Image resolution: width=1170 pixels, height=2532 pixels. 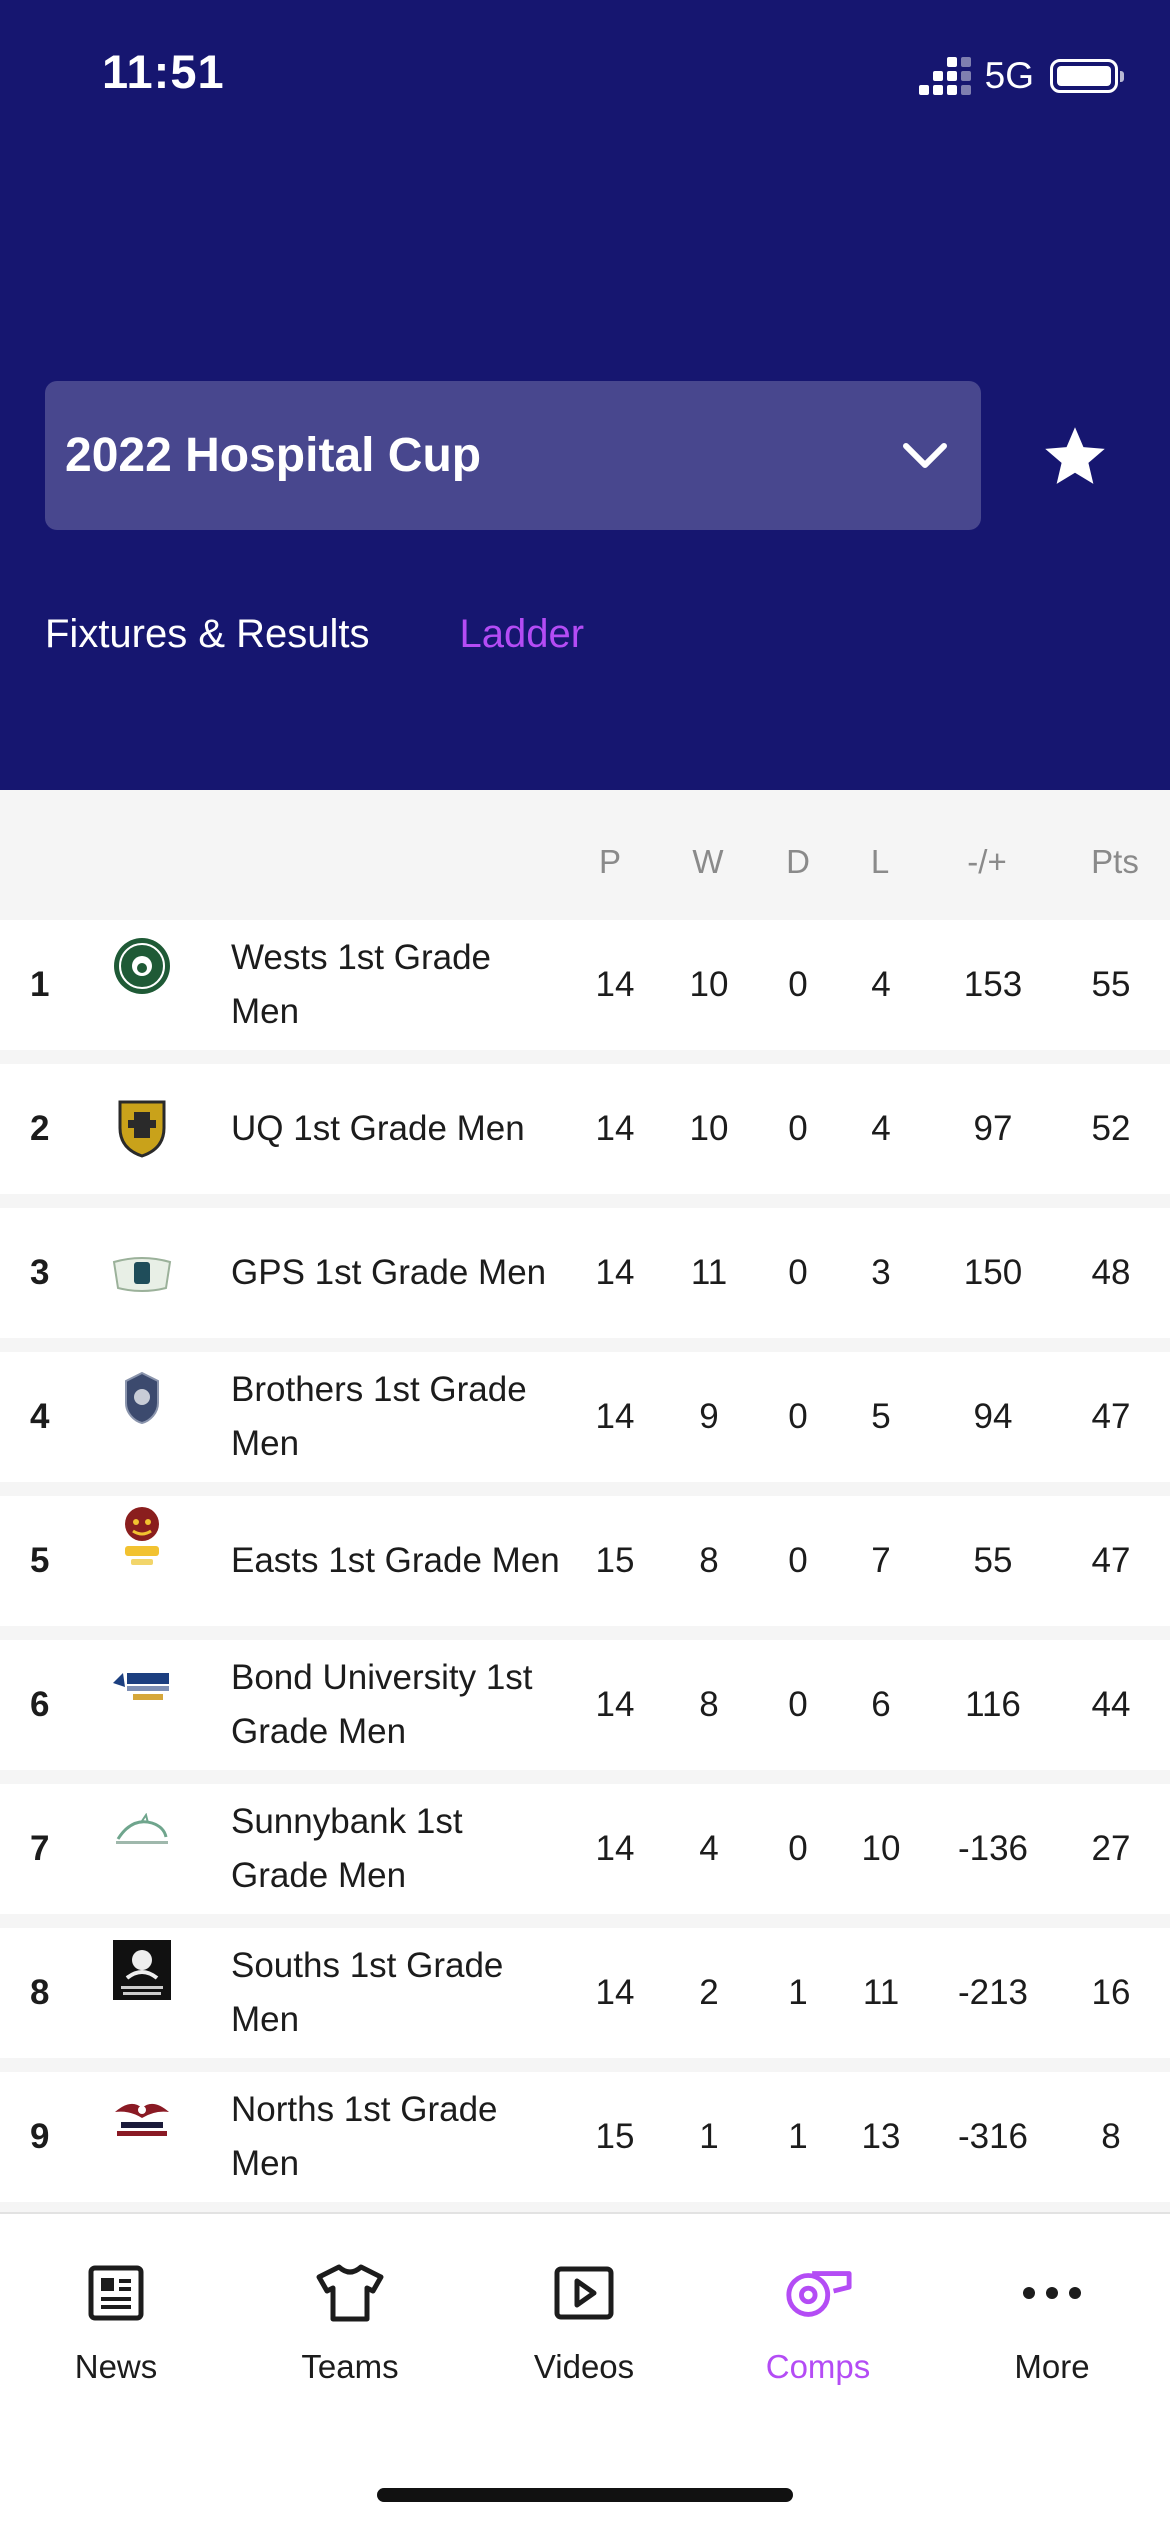 I want to click on rank: 9, so click(x=40, y=2136).